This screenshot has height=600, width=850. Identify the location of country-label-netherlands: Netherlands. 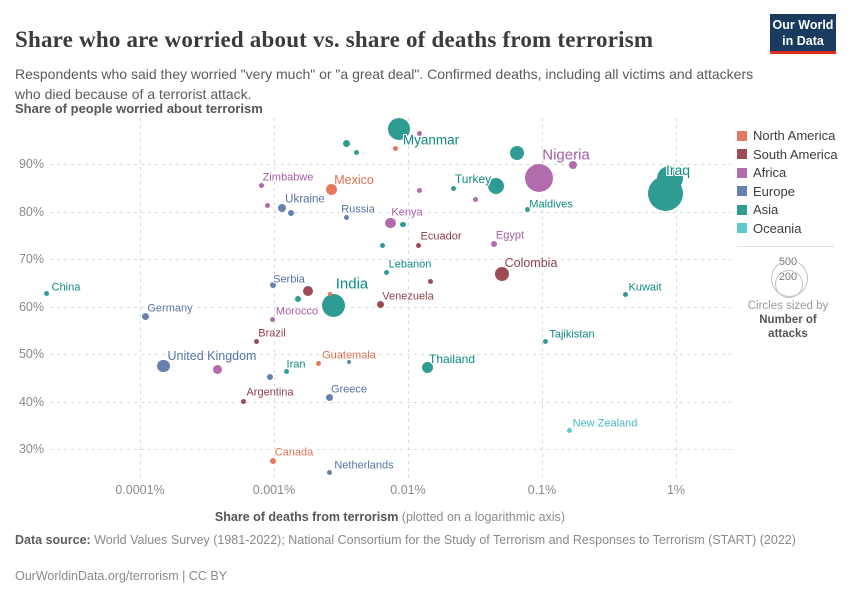
(364, 465).